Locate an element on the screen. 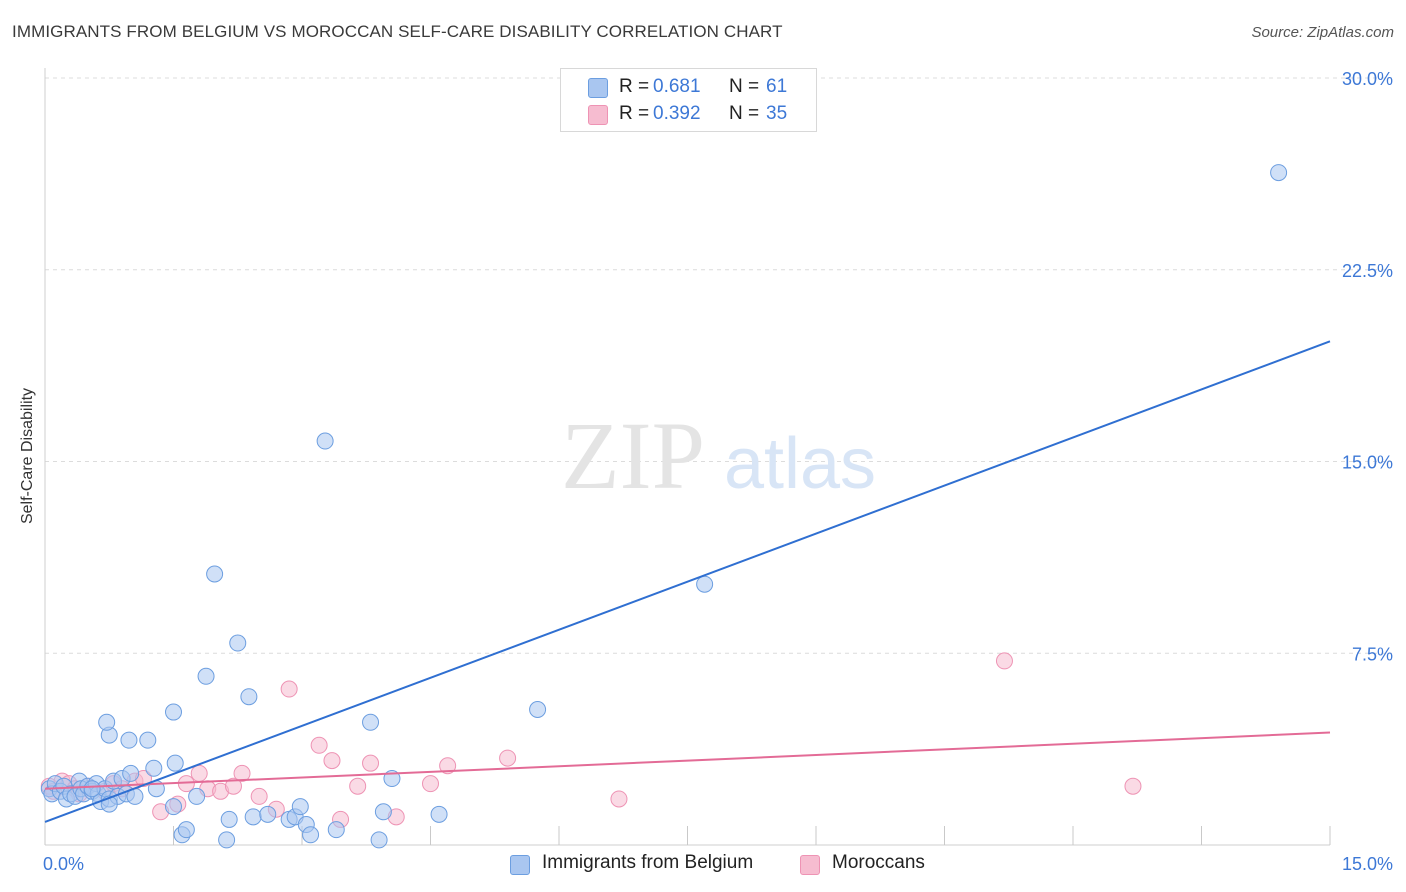 The height and width of the screenshot is (892, 1406). legend-label-belgium: Immigrants from Belgium is located at coordinates (648, 862).